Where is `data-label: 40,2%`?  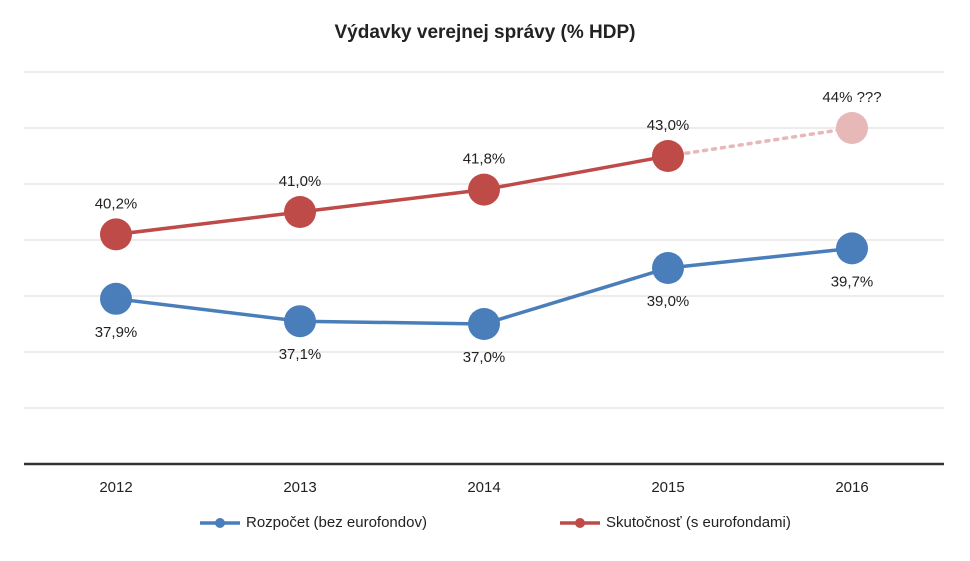 data-label: 40,2% is located at coordinates (116, 203).